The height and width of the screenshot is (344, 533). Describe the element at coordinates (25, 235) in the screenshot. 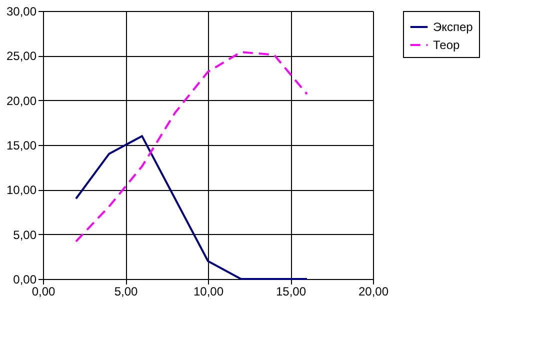

I see `y-tick-label: 5,00` at that location.